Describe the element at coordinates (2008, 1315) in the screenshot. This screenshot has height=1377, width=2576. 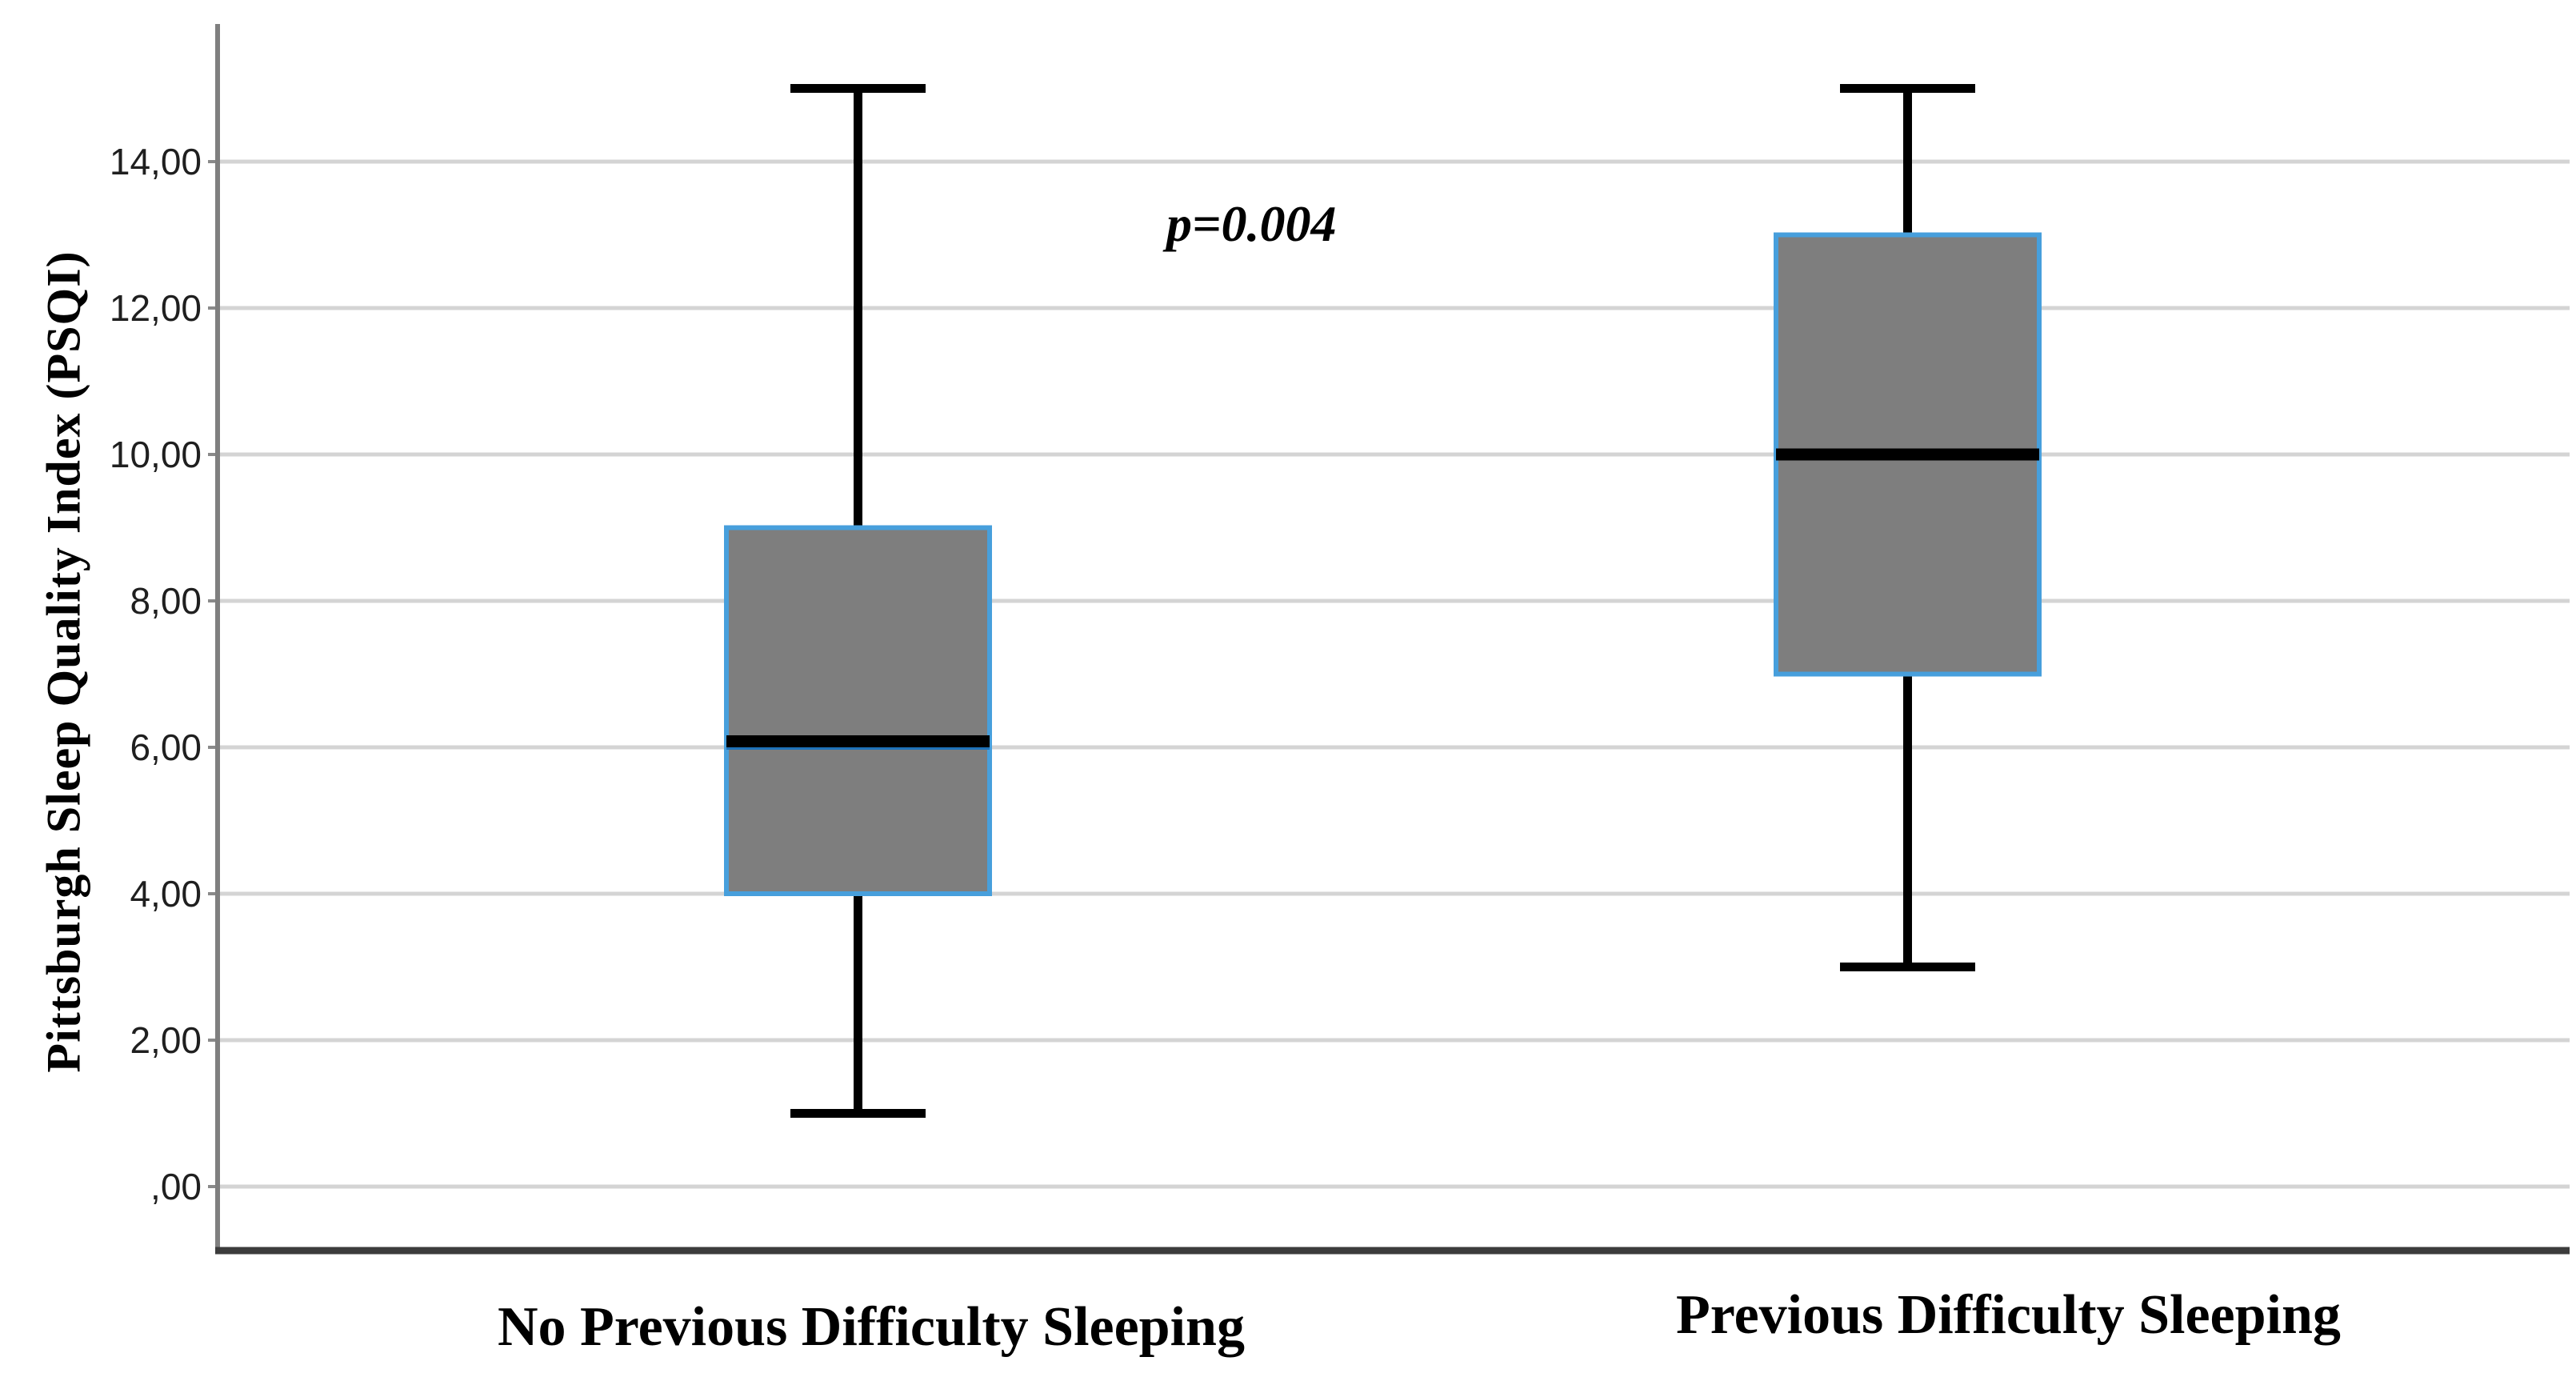
I see `x-category-label-previous-difficulty: Previous Difficulty Sleeping` at that location.